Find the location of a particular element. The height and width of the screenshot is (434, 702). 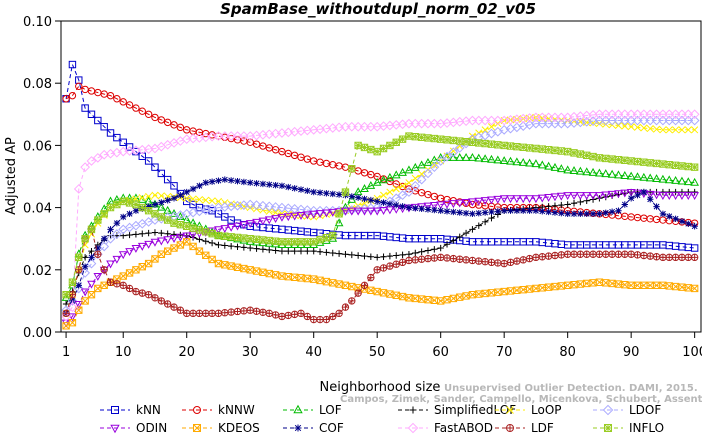

y-tick-label: 0.08 is located at coordinates (37, 84).